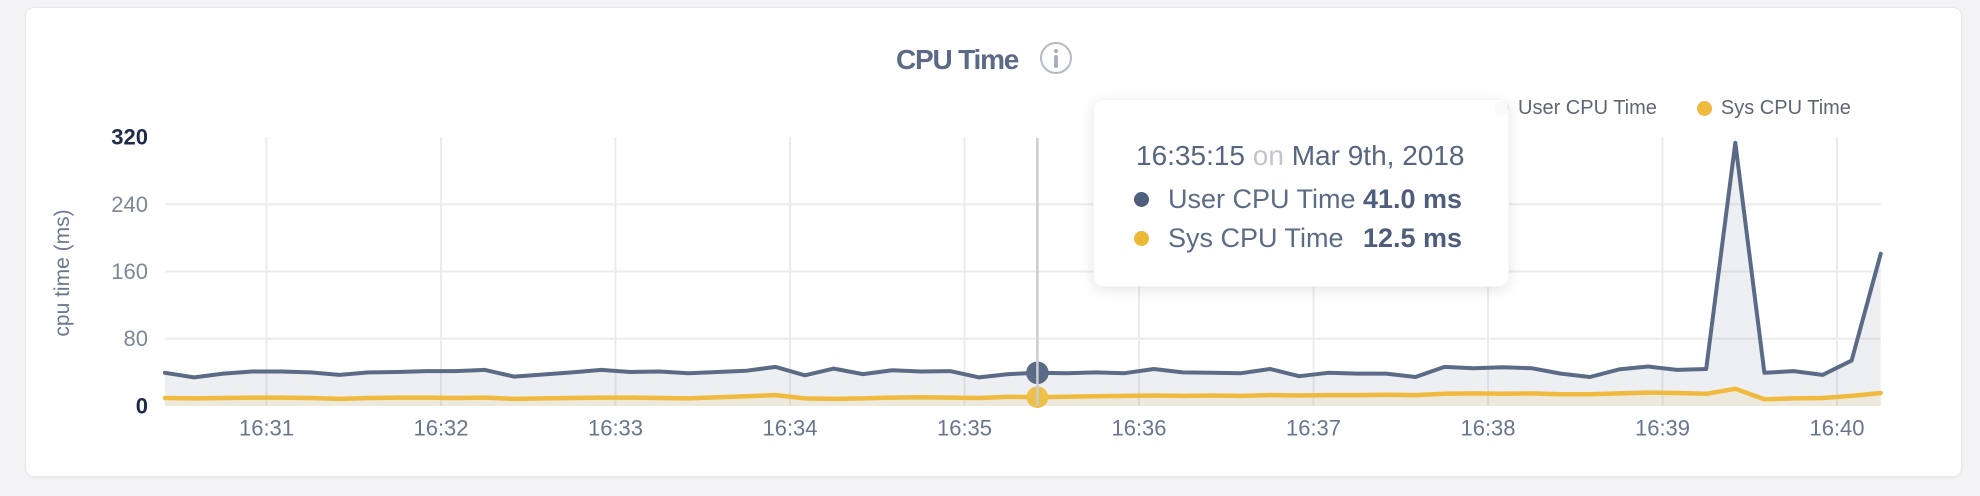  Describe the element at coordinates (789, 428) in the screenshot. I see `svg-text: 16:34` at that location.